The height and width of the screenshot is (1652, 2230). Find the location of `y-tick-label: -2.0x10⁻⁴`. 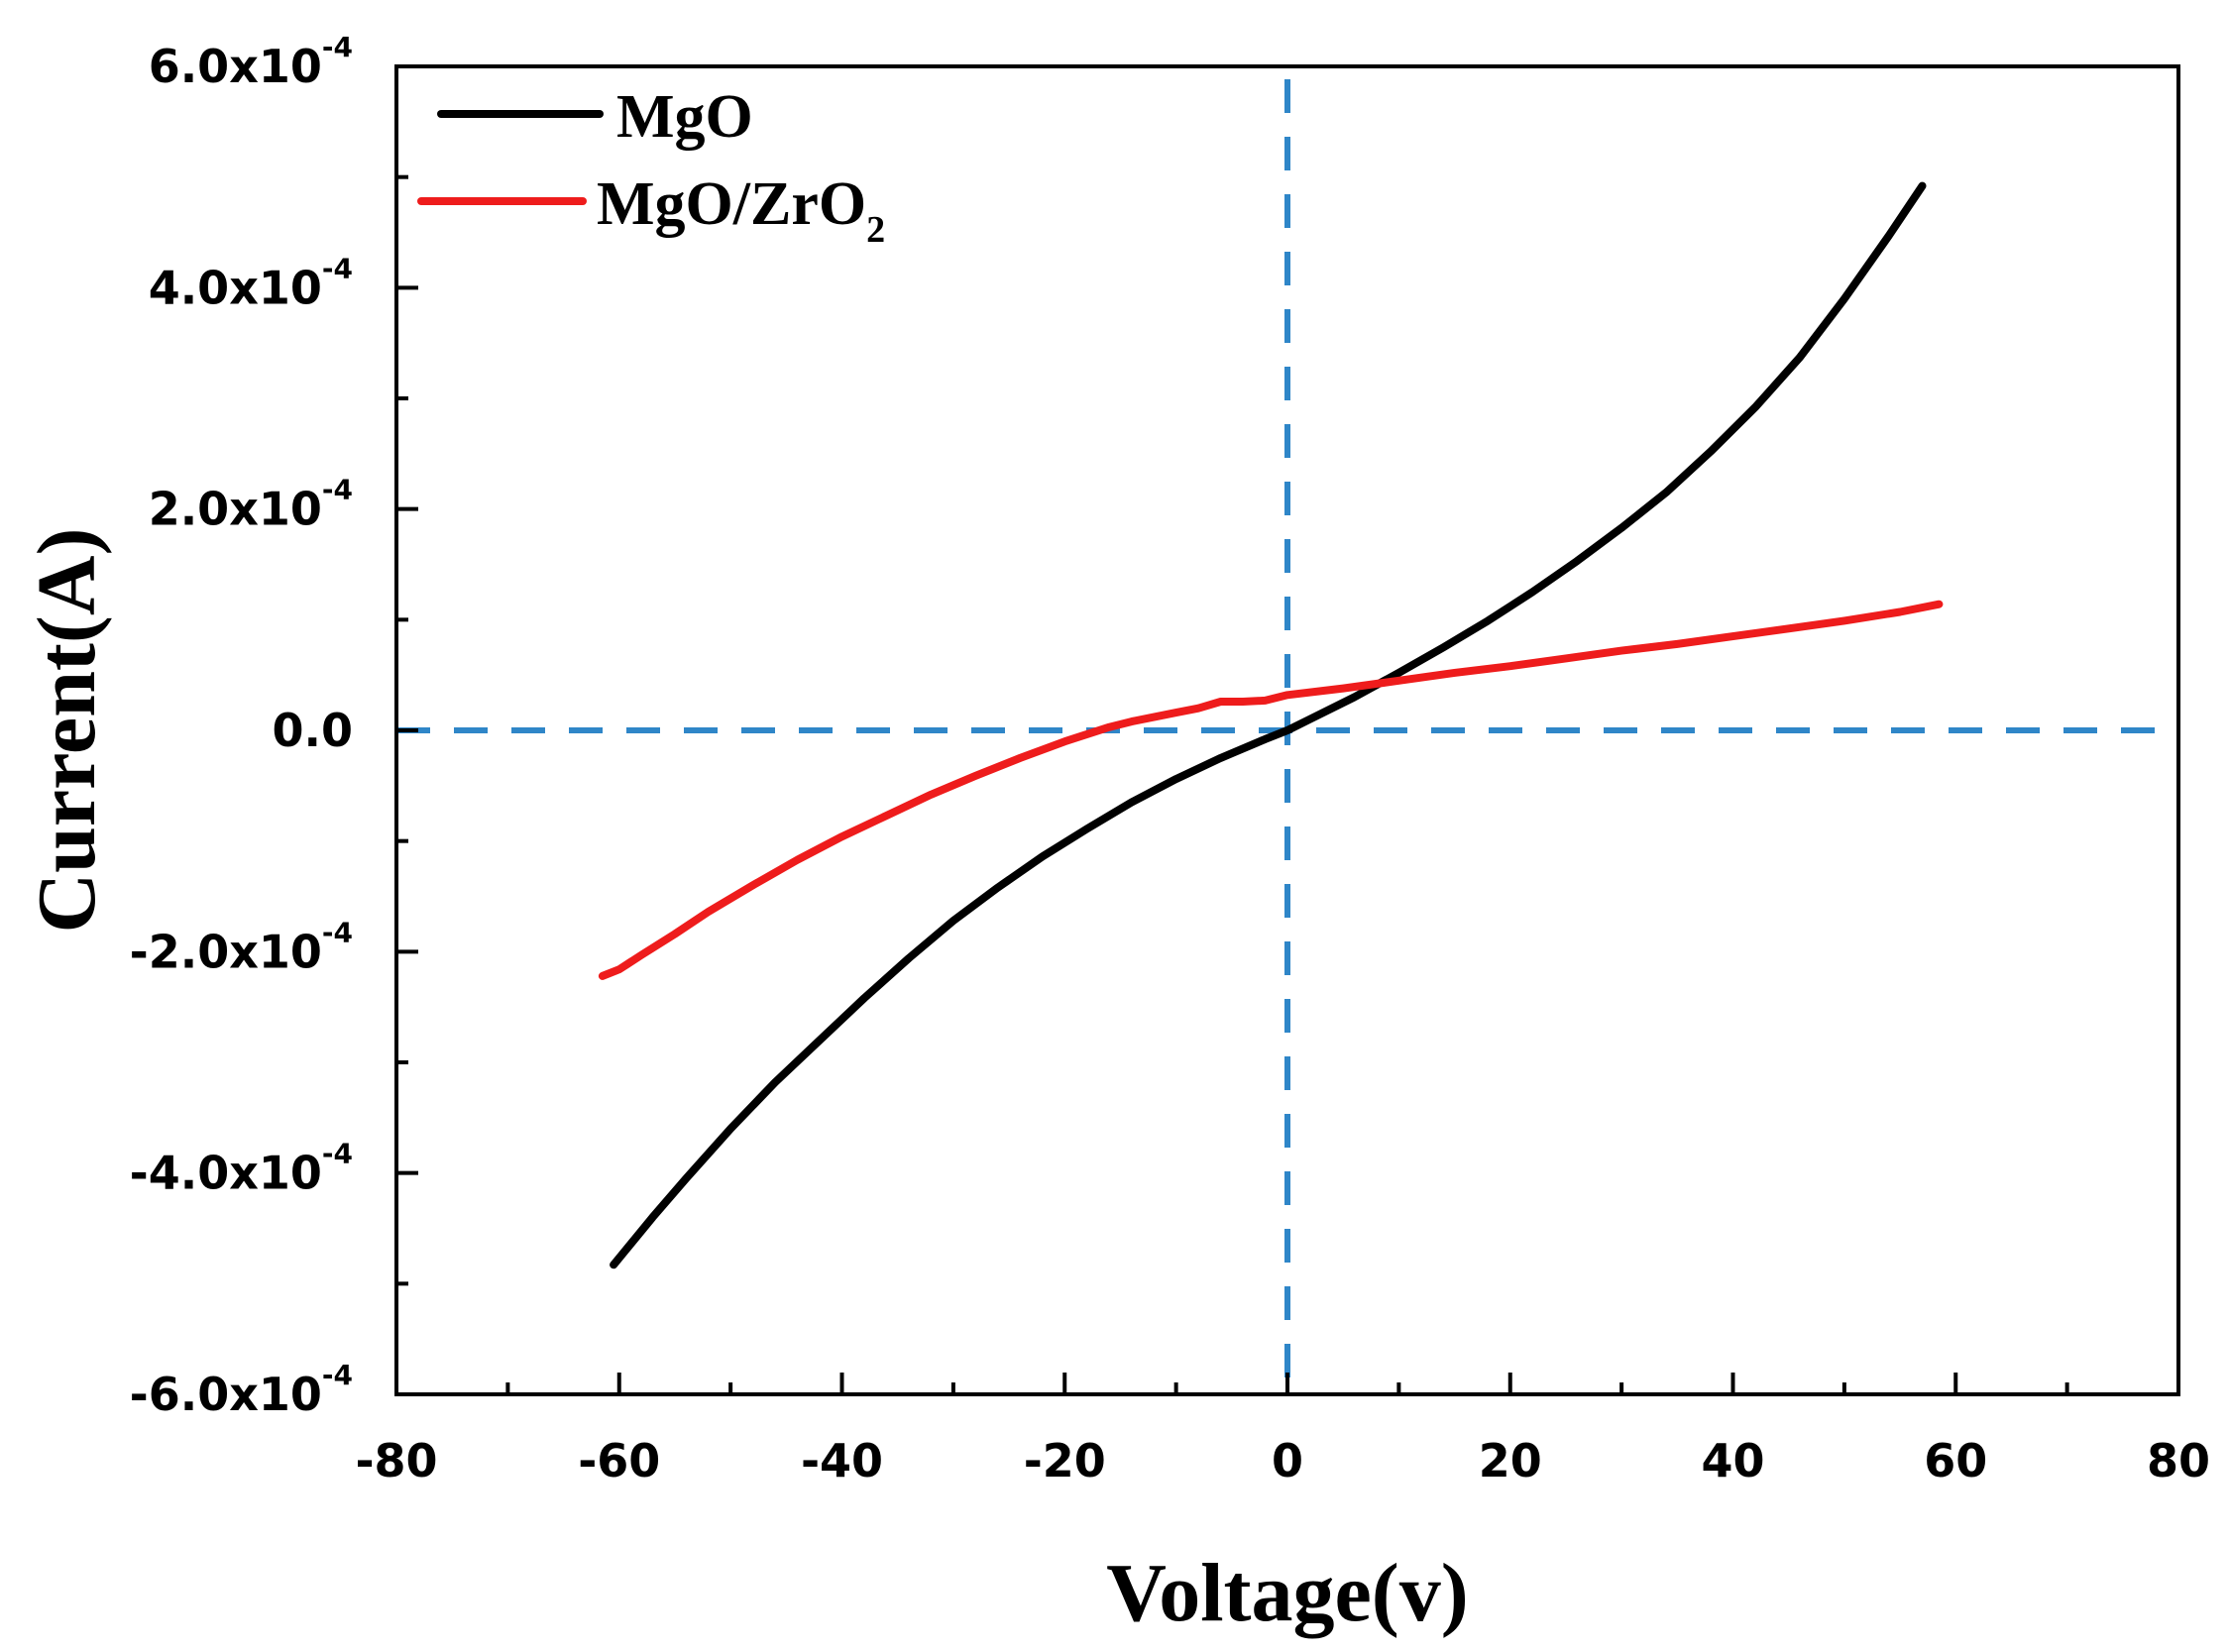

y-tick-label: -2.0x10⁻⁴ is located at coordinates (242, 947).